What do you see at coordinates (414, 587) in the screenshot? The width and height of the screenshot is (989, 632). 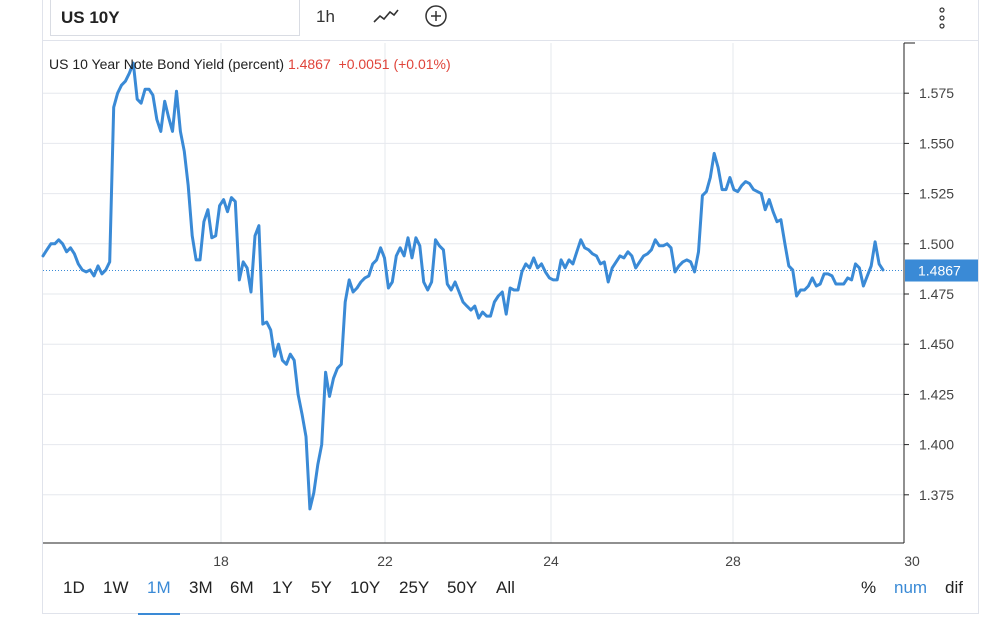 I see `range-25y-button: 25Y` at bounding box center [414, 587].